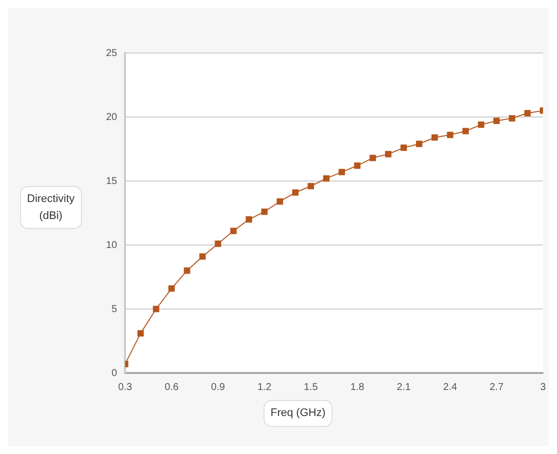  Describe the element at coordinates (125, 387) in the screenshot. I see `x-tick-label: 0.3` at that location.